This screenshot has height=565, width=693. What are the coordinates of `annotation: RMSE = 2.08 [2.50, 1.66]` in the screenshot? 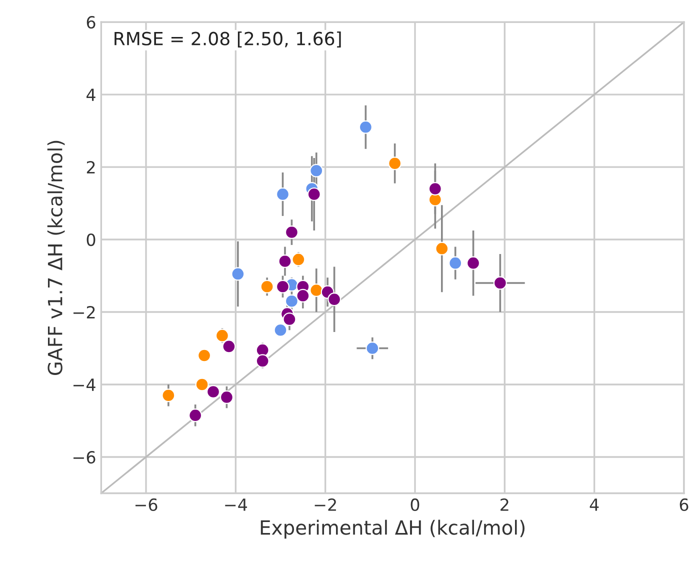 It's located at (227, 39).